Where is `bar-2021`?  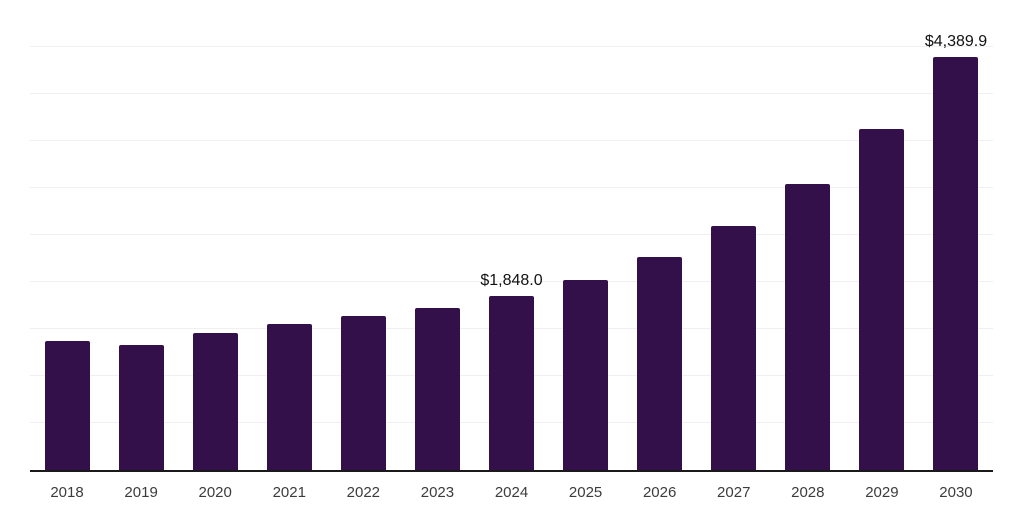 bar-2021 is located at coordinates (289, 397).